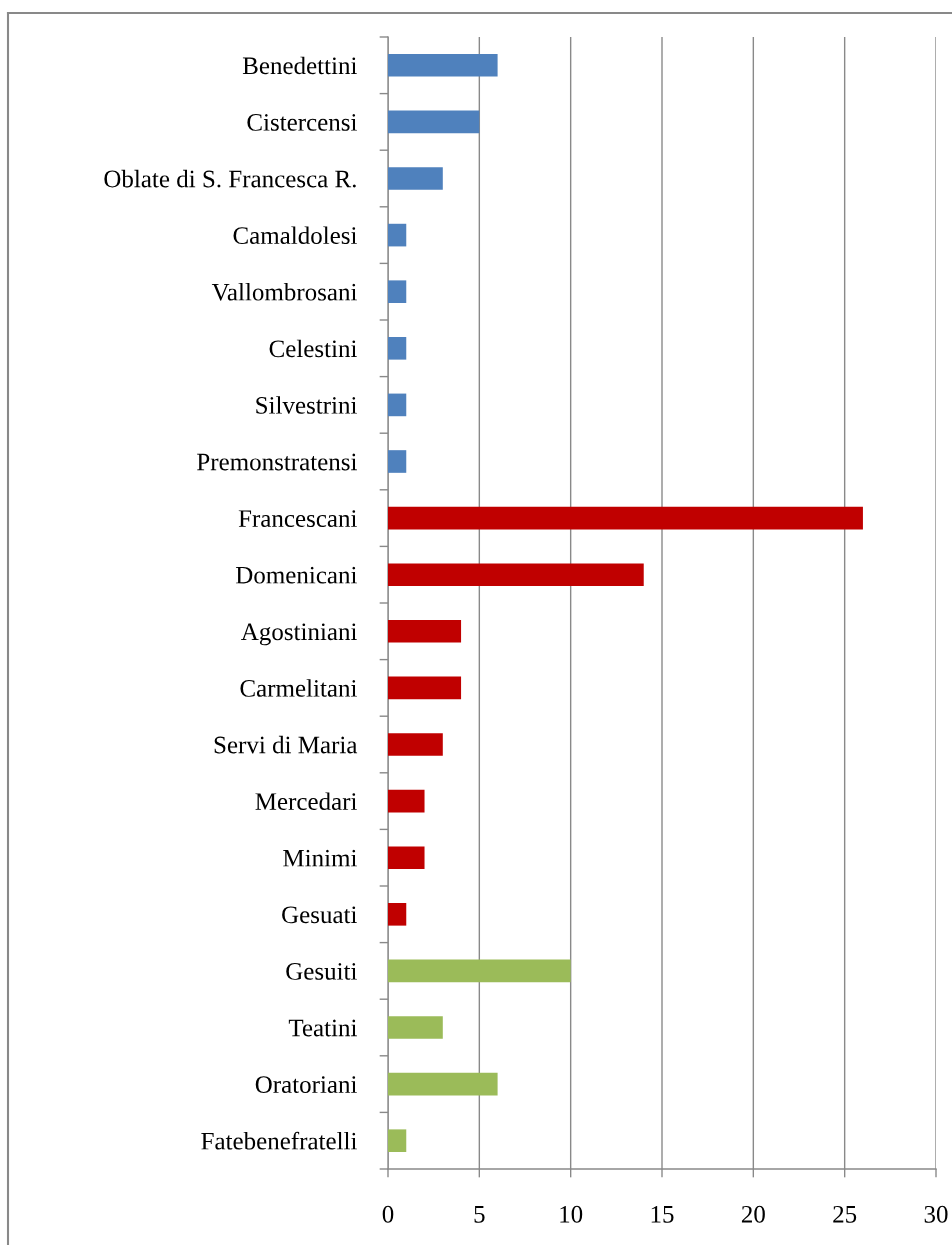  I want to click on y-tick-label: Francescani, so click(297, 519).